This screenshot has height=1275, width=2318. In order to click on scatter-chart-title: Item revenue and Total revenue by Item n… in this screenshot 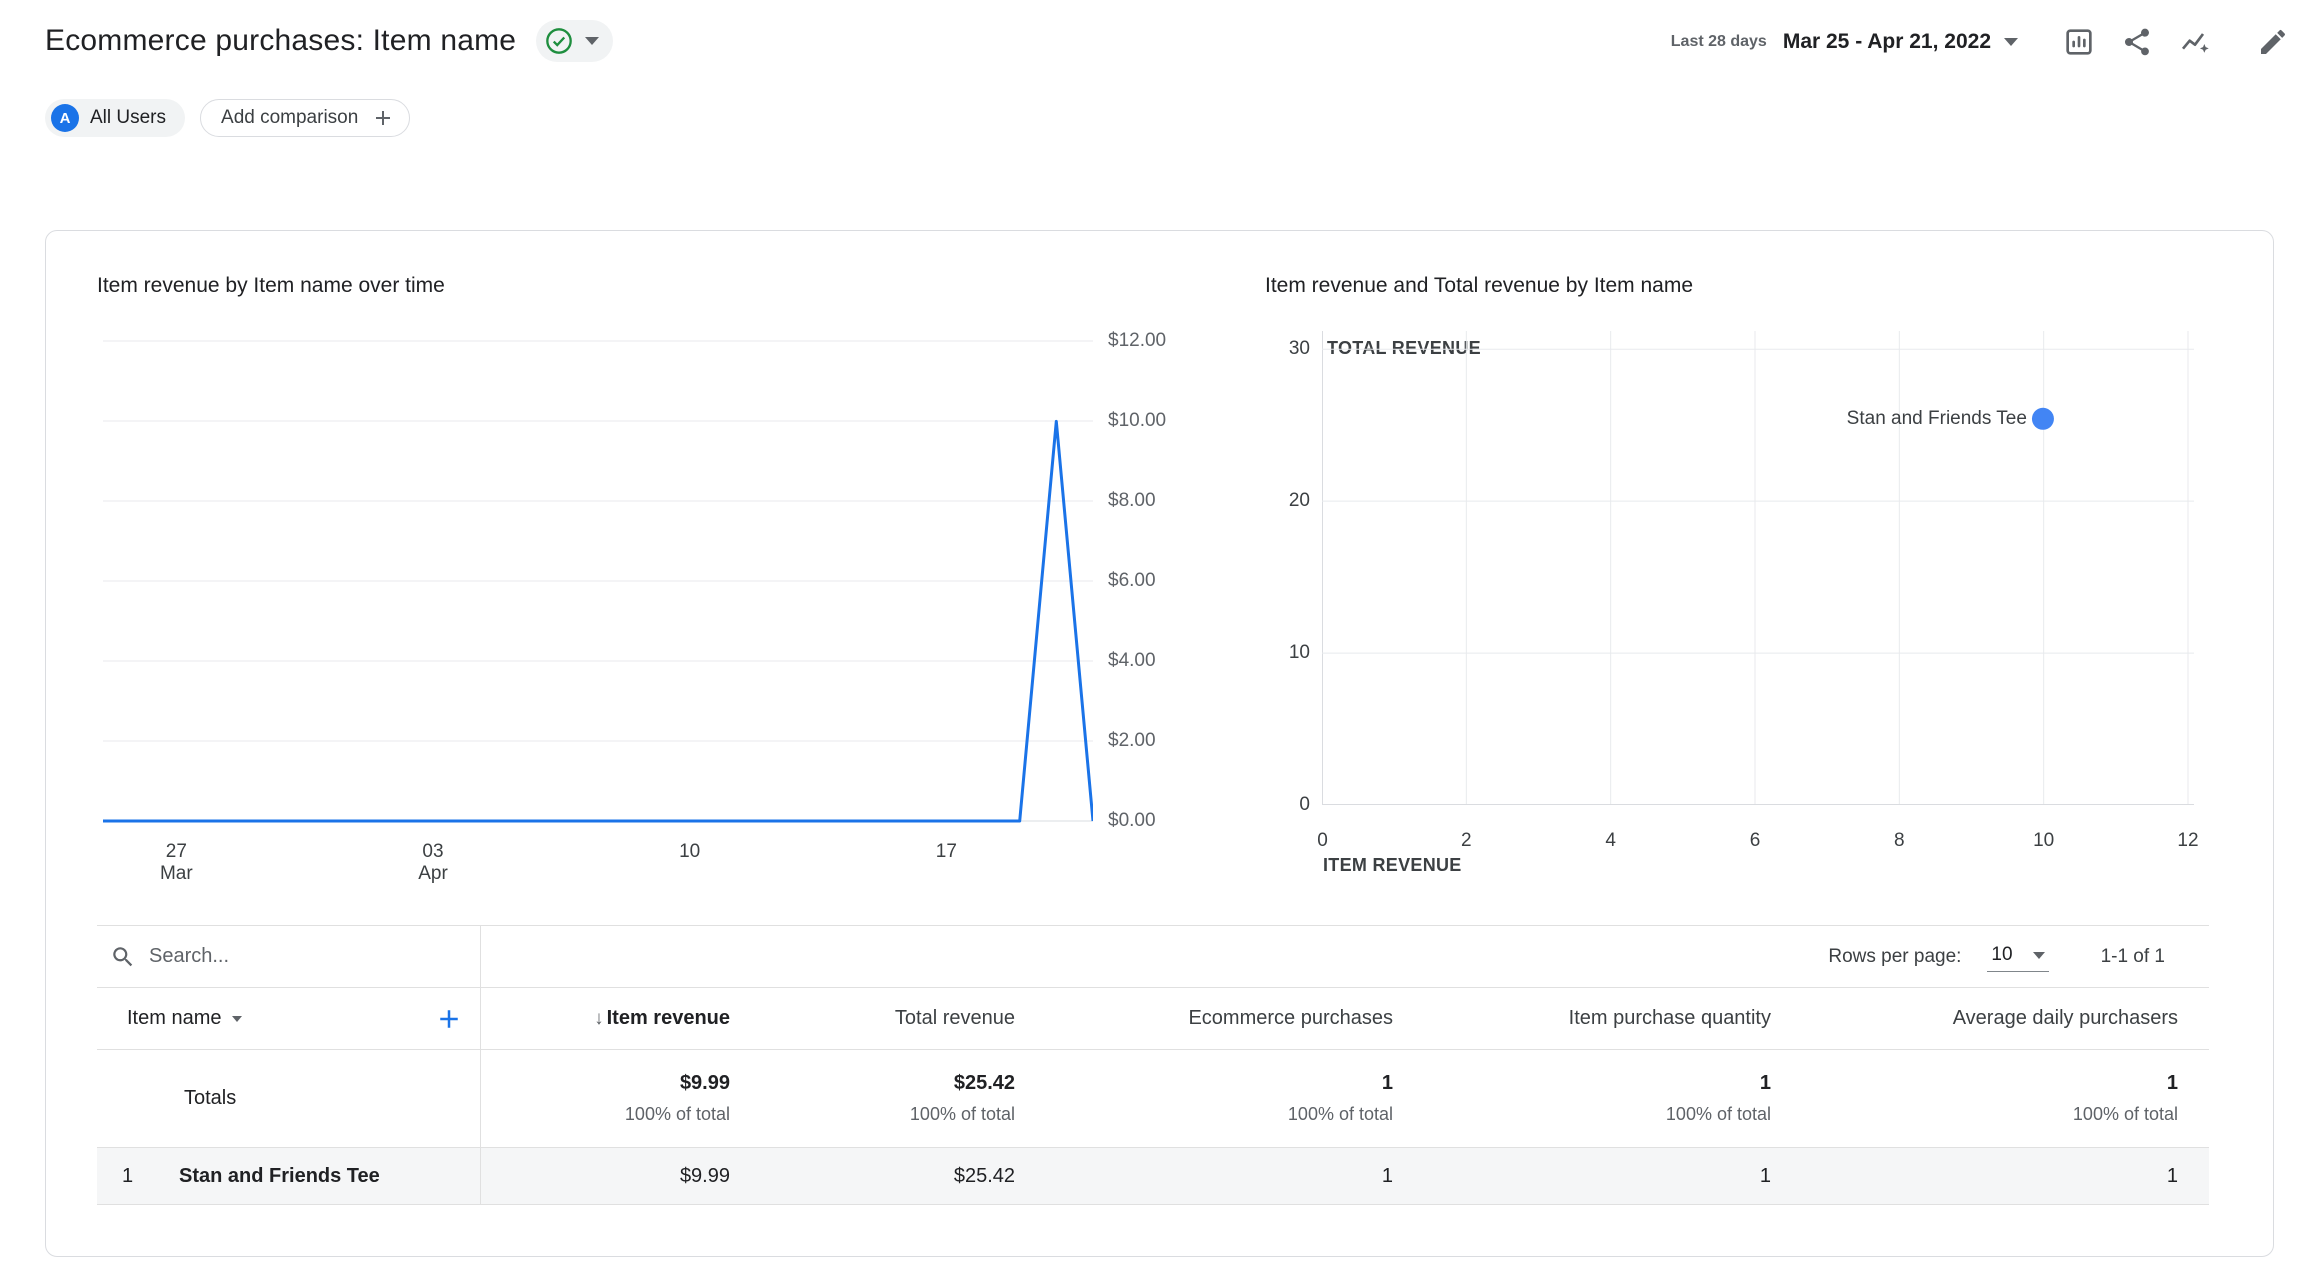, I will do `click(1479, 285)`.